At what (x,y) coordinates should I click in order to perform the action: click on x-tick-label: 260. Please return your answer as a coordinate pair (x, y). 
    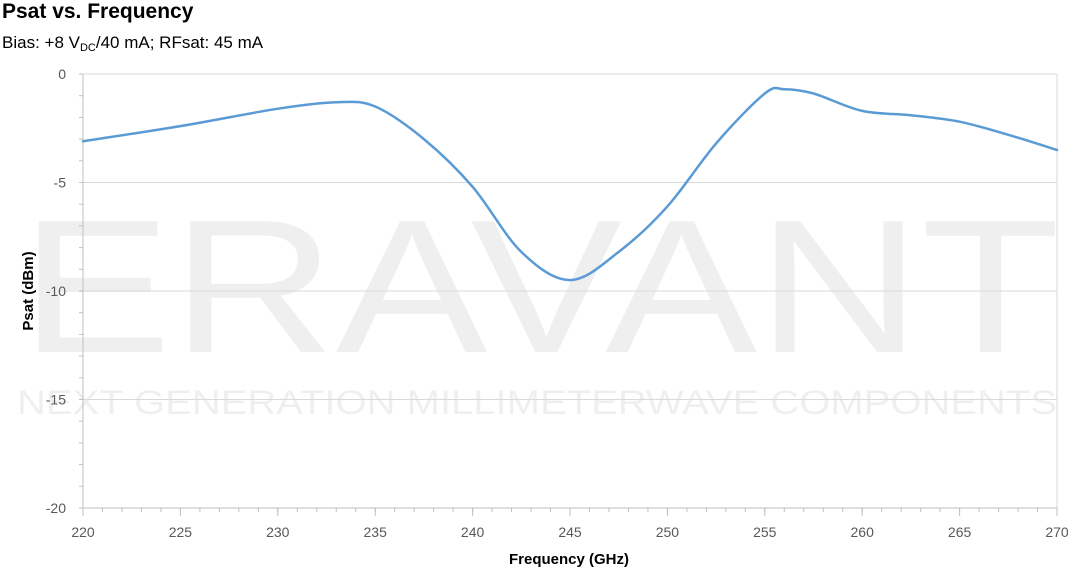
    Looking at the image, I should click on (863, 532).